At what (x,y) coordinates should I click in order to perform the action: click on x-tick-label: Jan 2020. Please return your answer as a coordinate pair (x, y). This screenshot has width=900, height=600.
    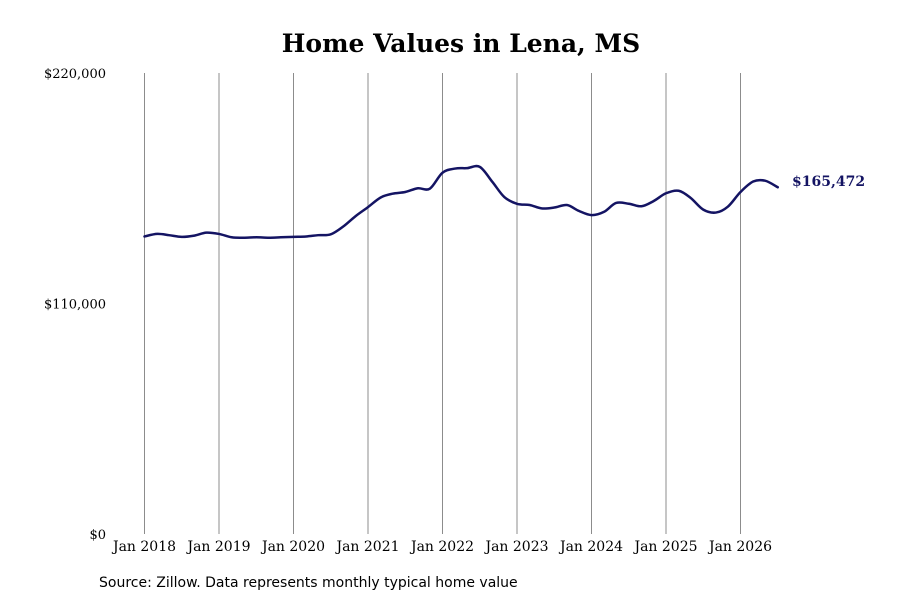
    Looking at the image, I should click on (292, 547).